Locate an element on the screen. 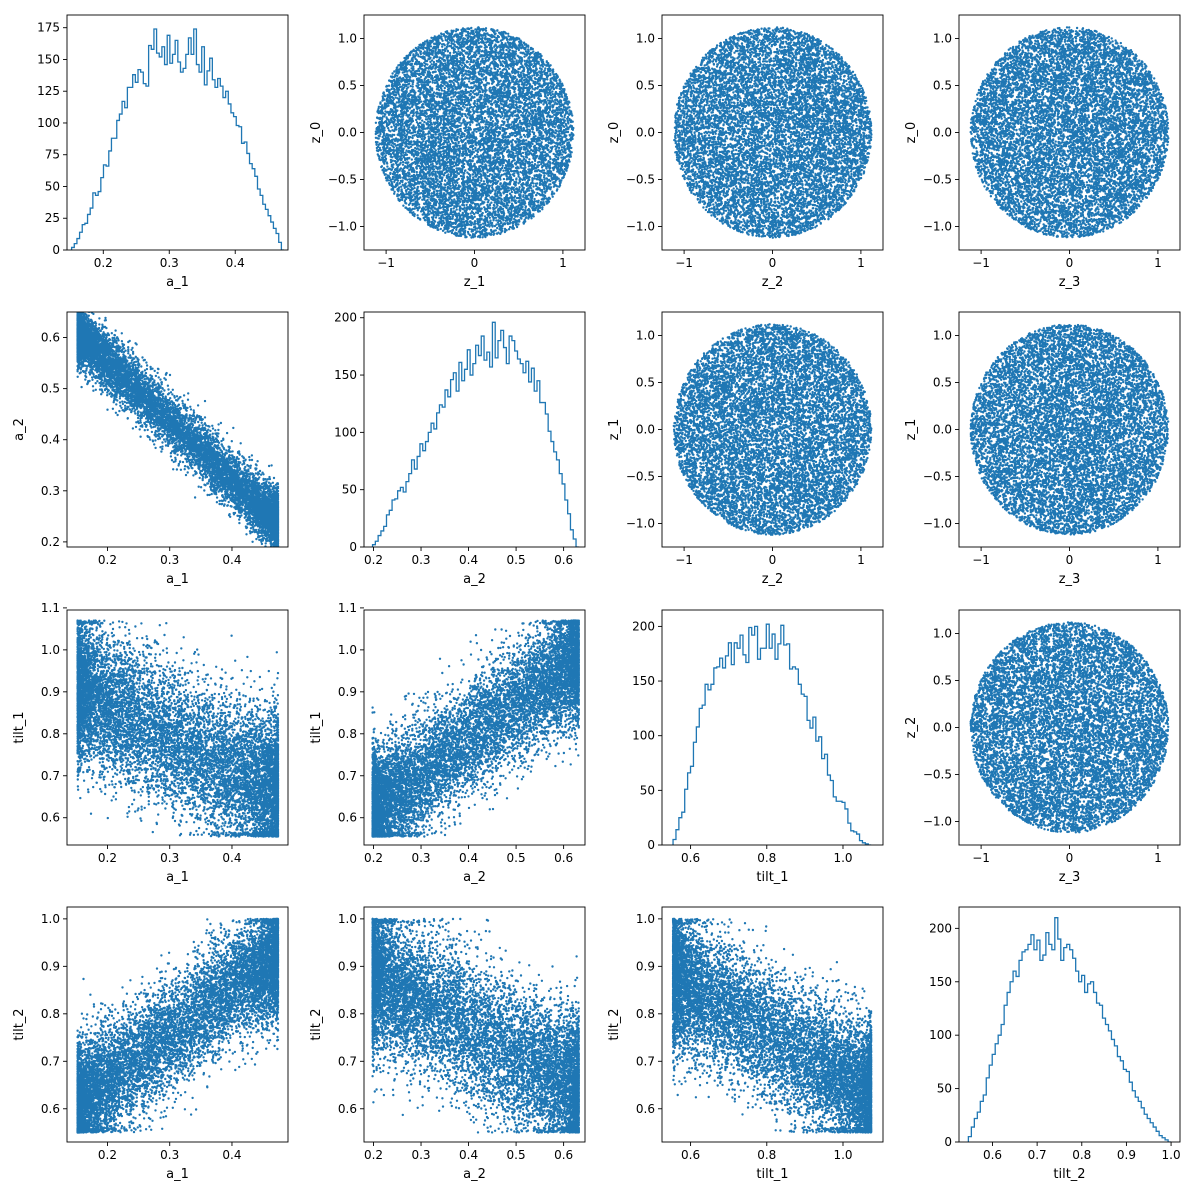 This screenshot has width=1200, height=1200. subplot-1-0: 0.2 0.3 0.4 0.2 0.3 0.4 0.5 0.6 a_1 a_2 is located at coordinates (150, 449).